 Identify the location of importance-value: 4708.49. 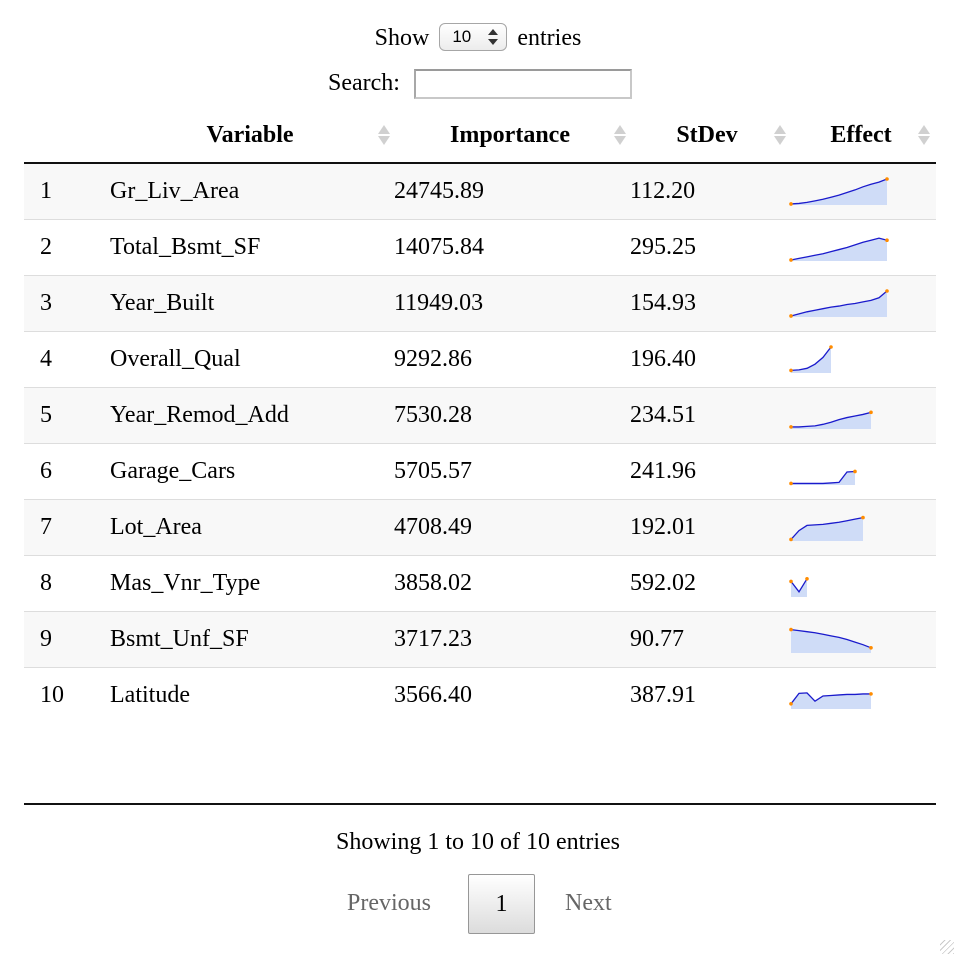
(510, 527).